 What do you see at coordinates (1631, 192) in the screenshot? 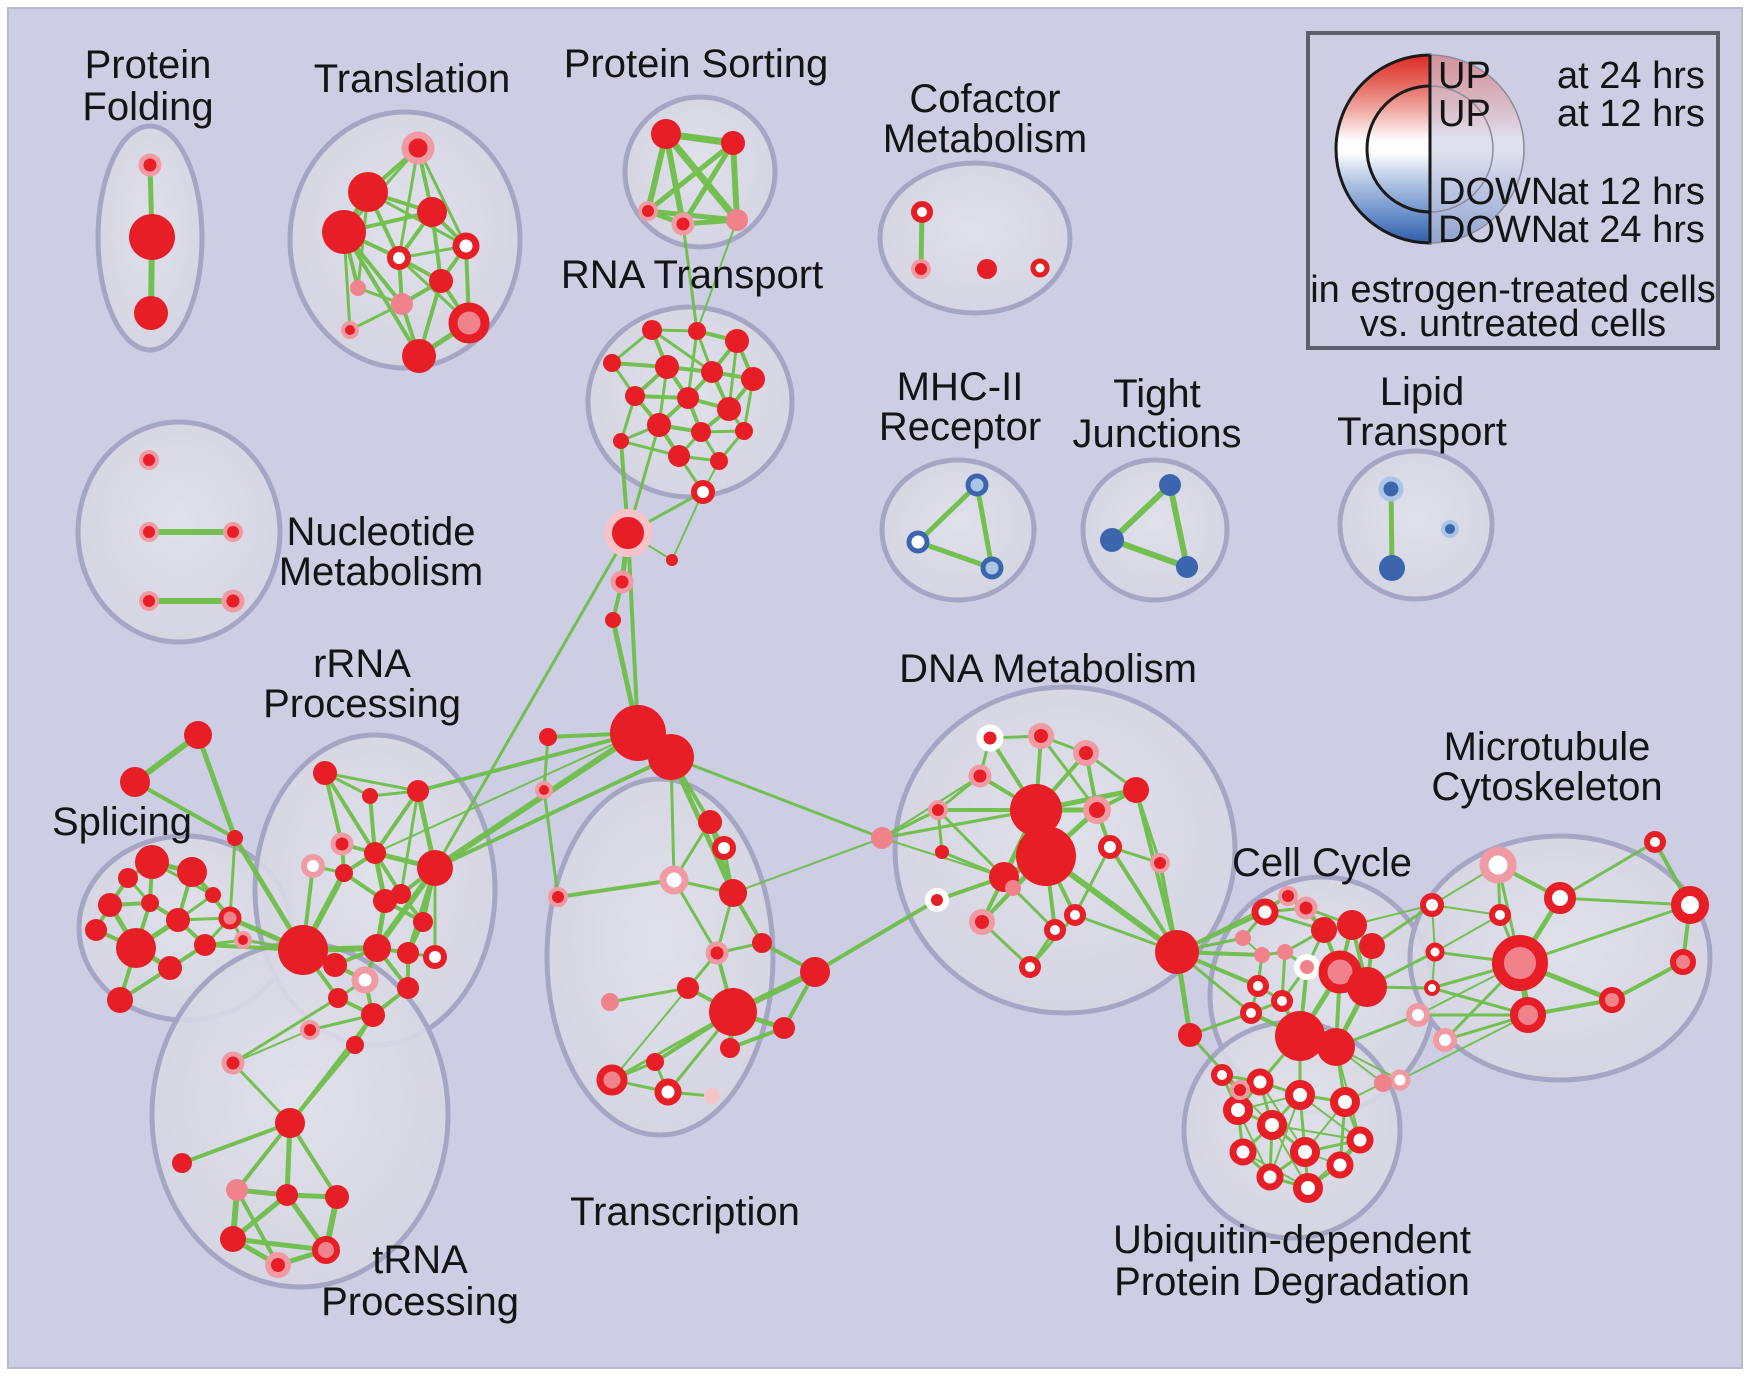
I see `legend-time-3: at 12 hrs` at bounding box center [1631, 192].